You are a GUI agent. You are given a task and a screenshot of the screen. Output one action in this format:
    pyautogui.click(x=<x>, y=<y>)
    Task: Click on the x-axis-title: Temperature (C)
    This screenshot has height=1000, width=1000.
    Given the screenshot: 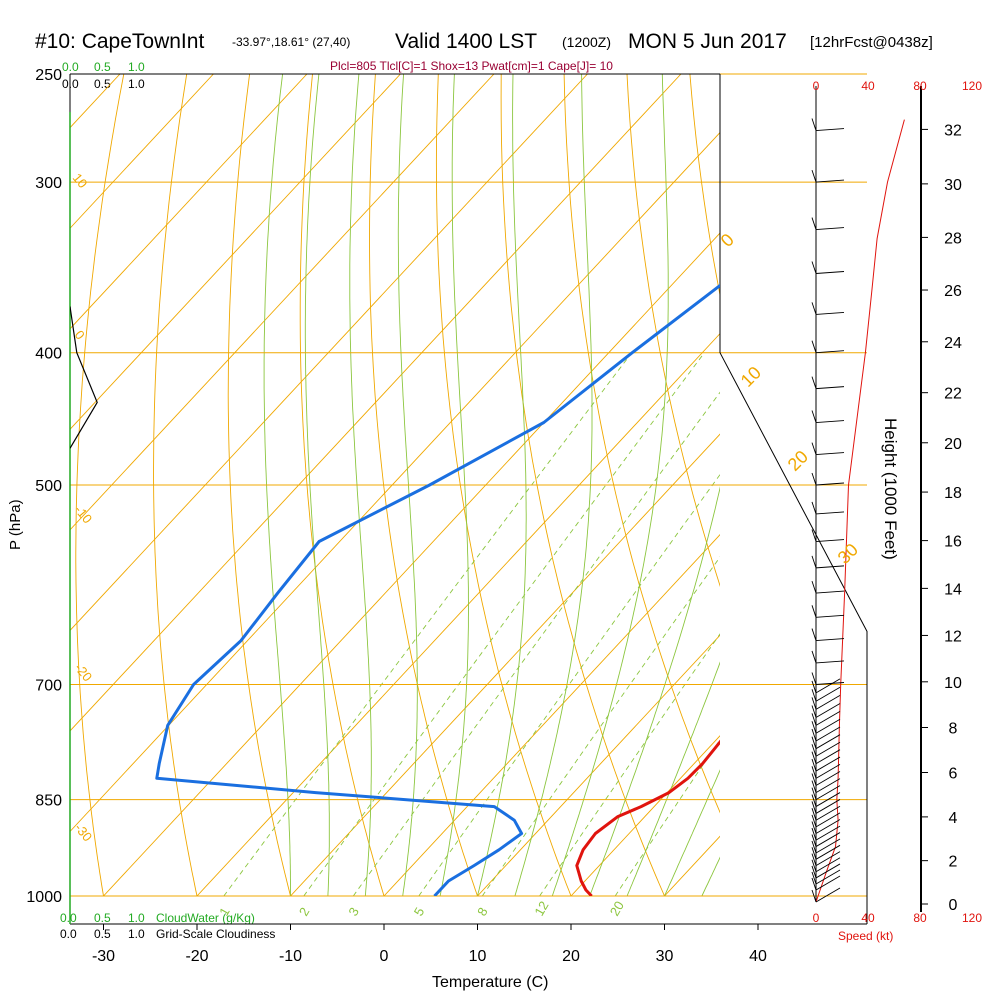 What is the action you would take?
    pyautogui.click(x=490, y=982)
    